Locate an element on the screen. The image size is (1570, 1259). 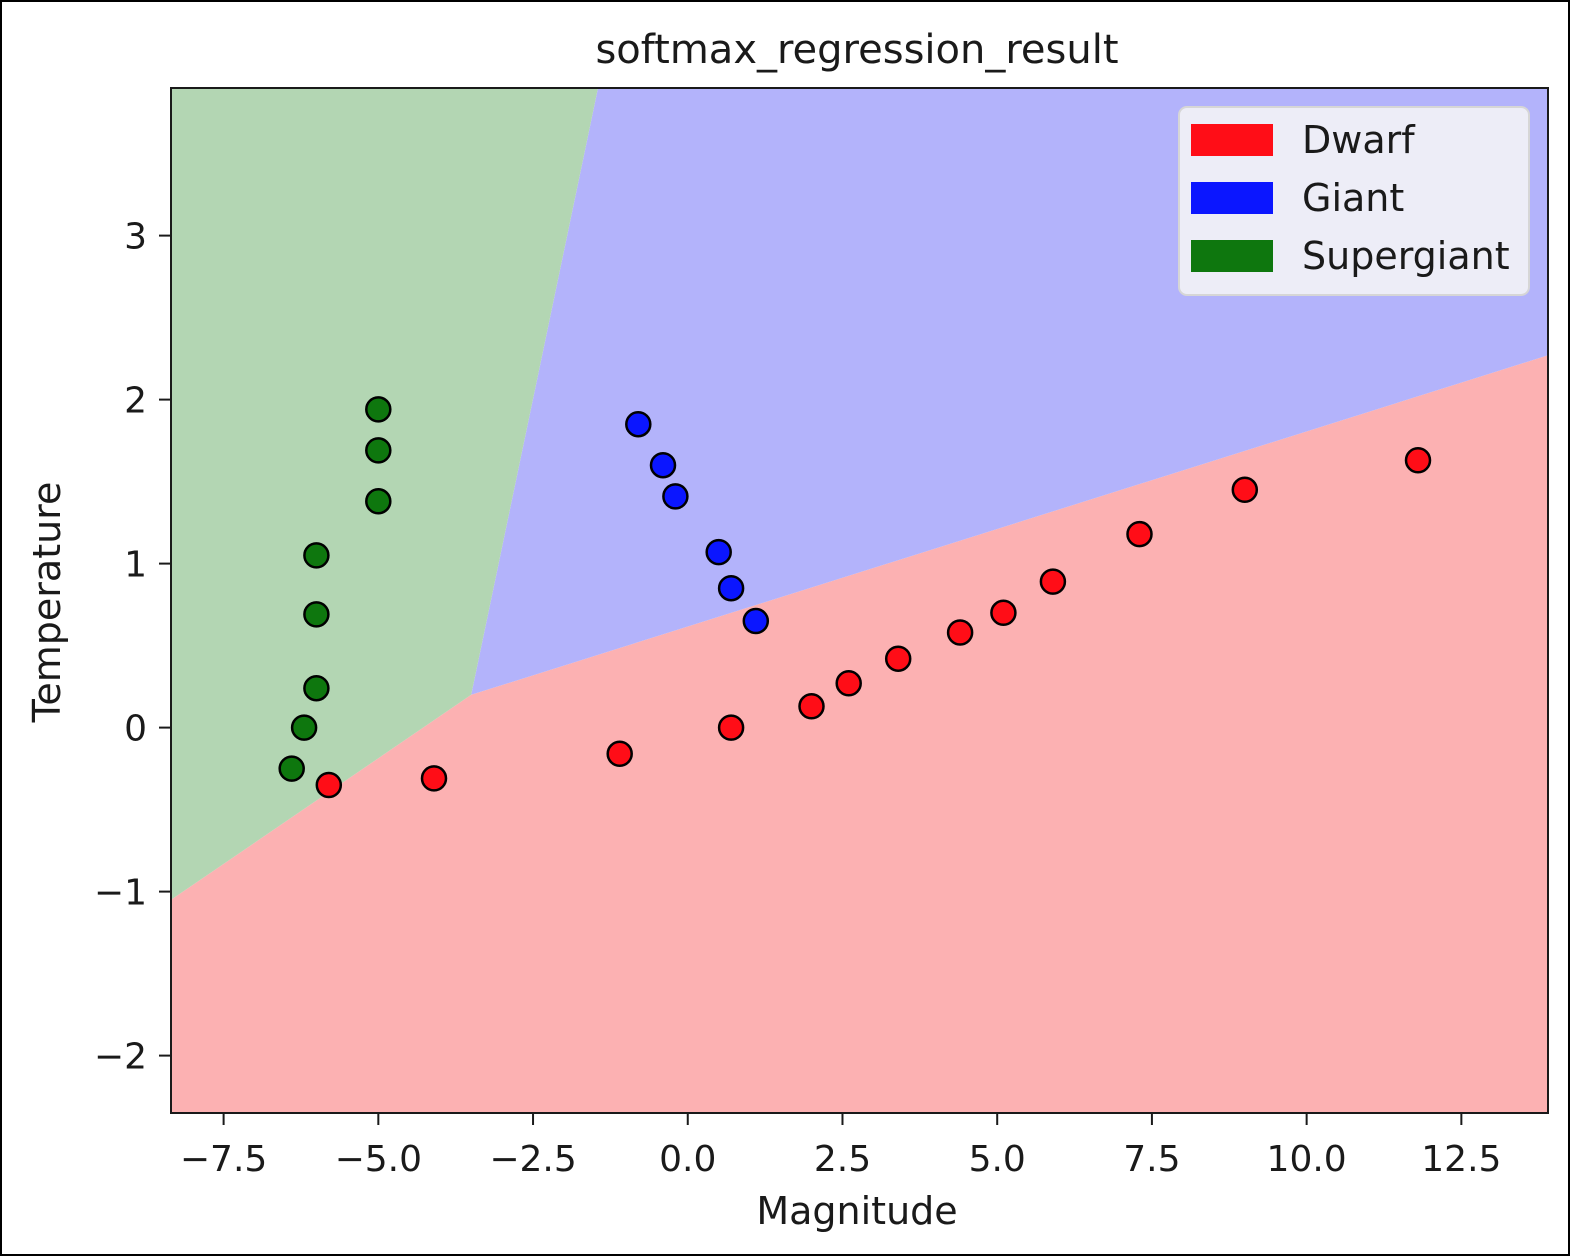
x-tick-label: 2.5 is located at coordinates (842, 1159).